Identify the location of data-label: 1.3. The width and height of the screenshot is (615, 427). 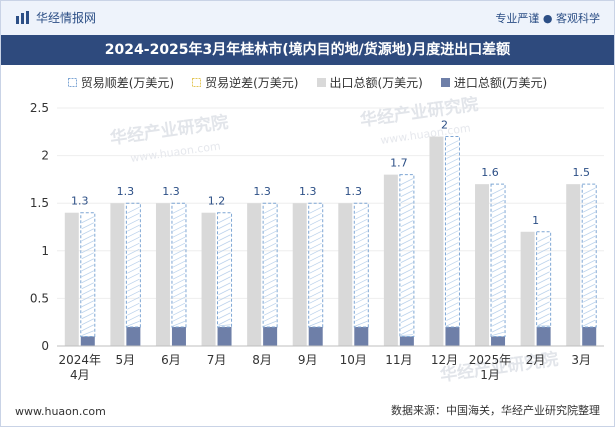
(126, 191).